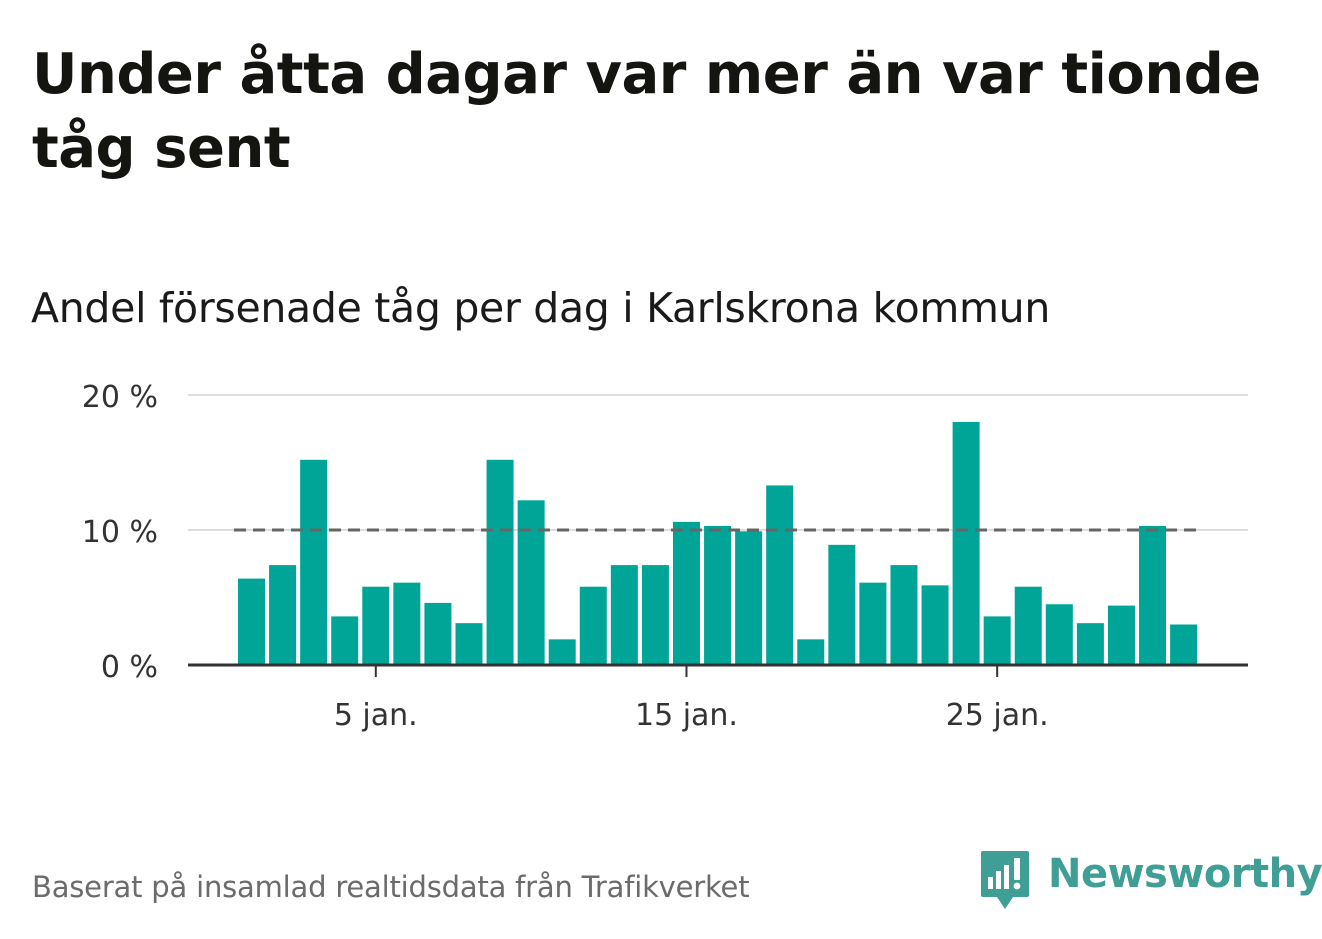 The image size is (1322, 939). I want to click on x-tick-label: 5 jan., so click(376, 715).